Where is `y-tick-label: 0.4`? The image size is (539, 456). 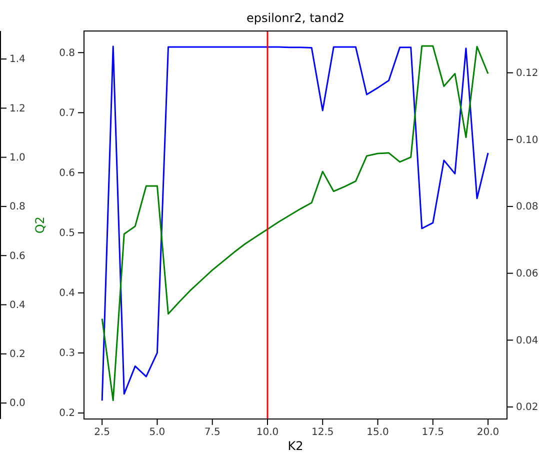 y-tick-label: 0.4 is located at coordinates (67, 294).